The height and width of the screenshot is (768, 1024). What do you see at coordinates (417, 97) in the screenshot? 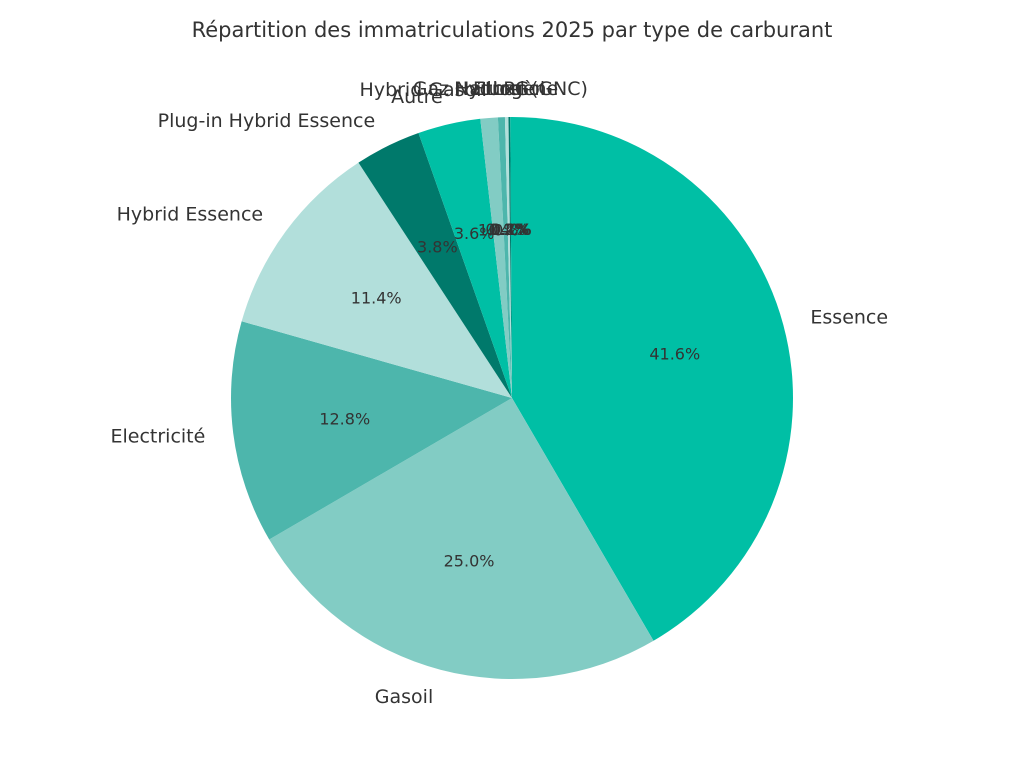
I see `slice-category-label: Autre` at bounding box center [417, 97].